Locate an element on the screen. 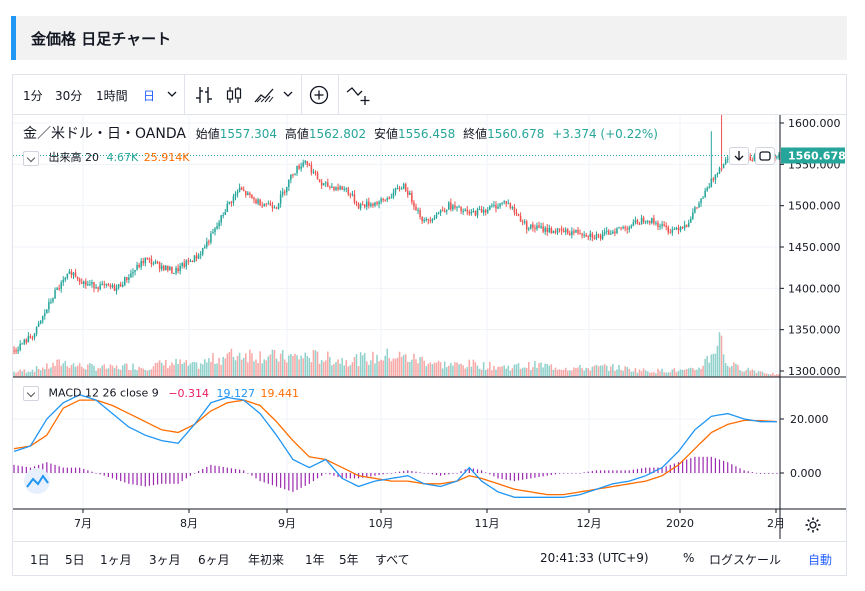 The image size is (865, 591). range-3m-button: 3ヶ月 is located at coordinates (165, 560).